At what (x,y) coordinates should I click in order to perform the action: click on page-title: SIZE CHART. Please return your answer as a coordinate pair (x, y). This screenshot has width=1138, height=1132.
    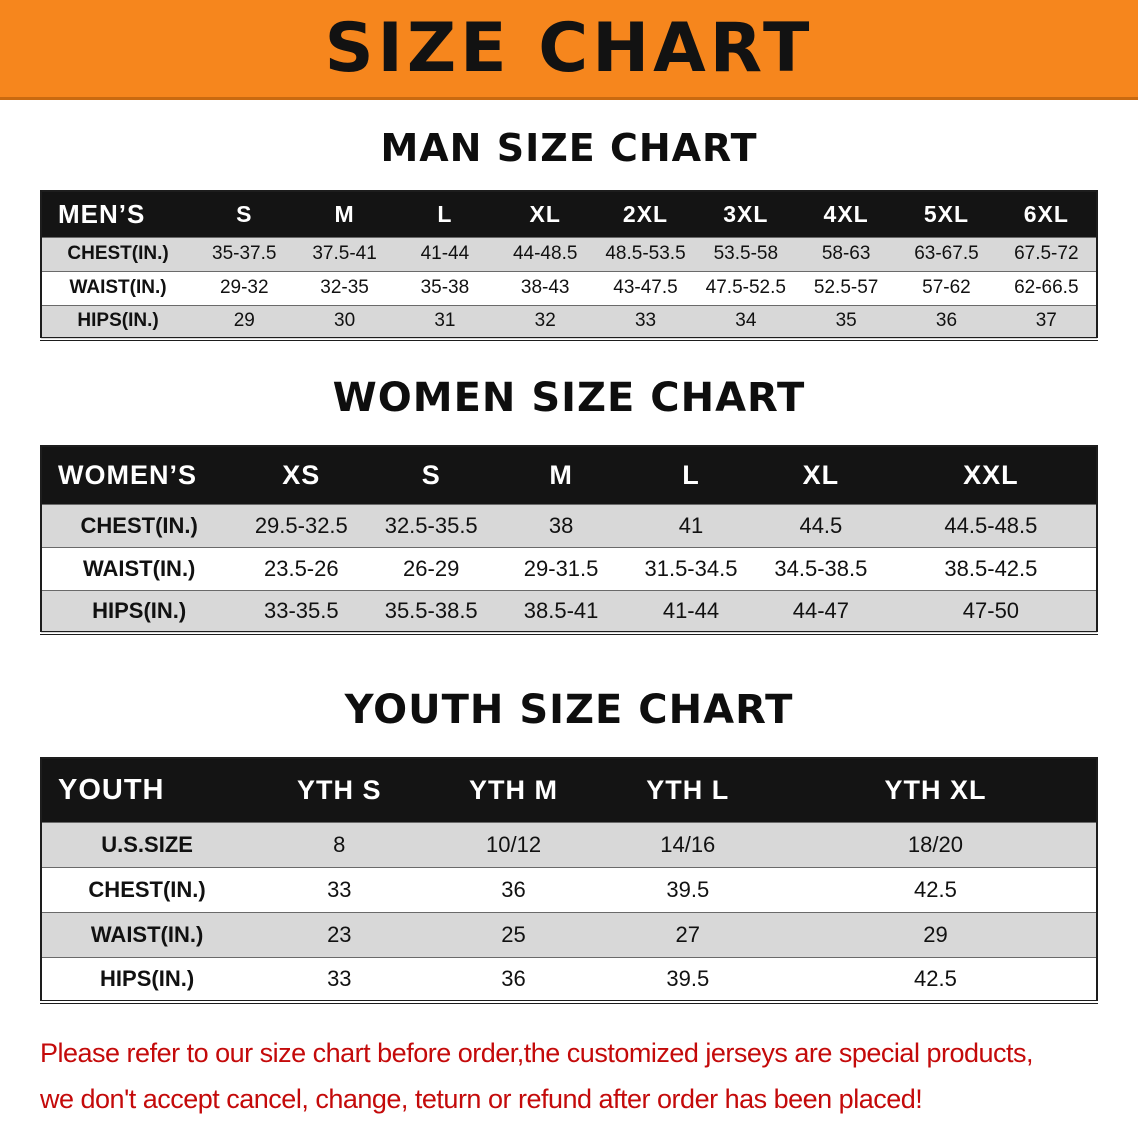
    Looking at the image, I should click on (569, 48).